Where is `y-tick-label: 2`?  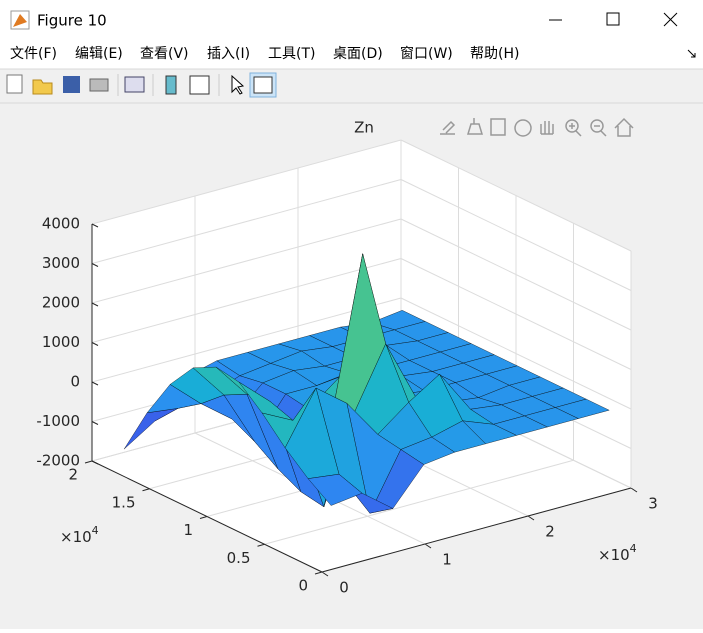
y-tick-label: 2 is located at coordinates (73, 475).